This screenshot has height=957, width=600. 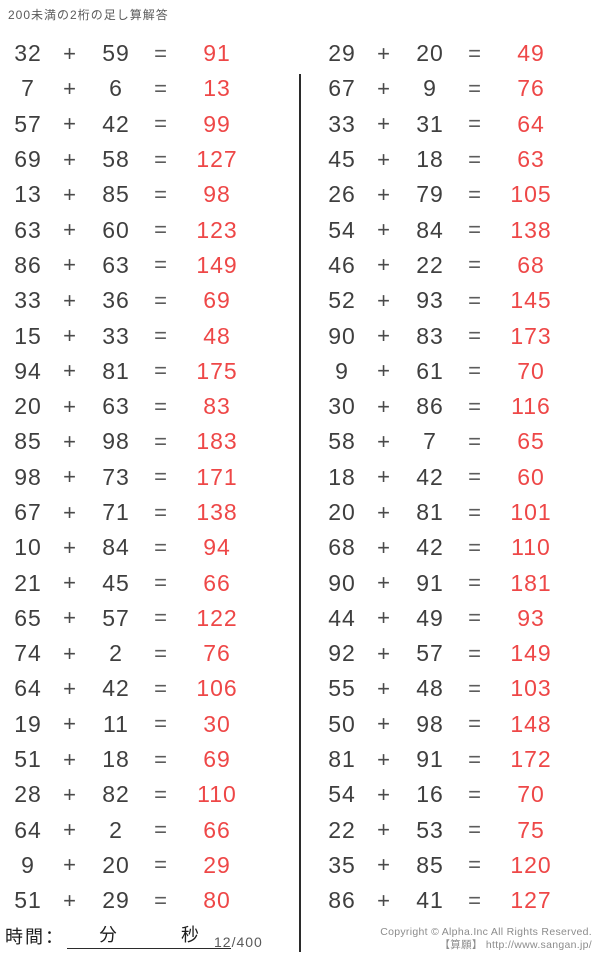 I want to click on operand-a: 29, so click(x=342, y=53).